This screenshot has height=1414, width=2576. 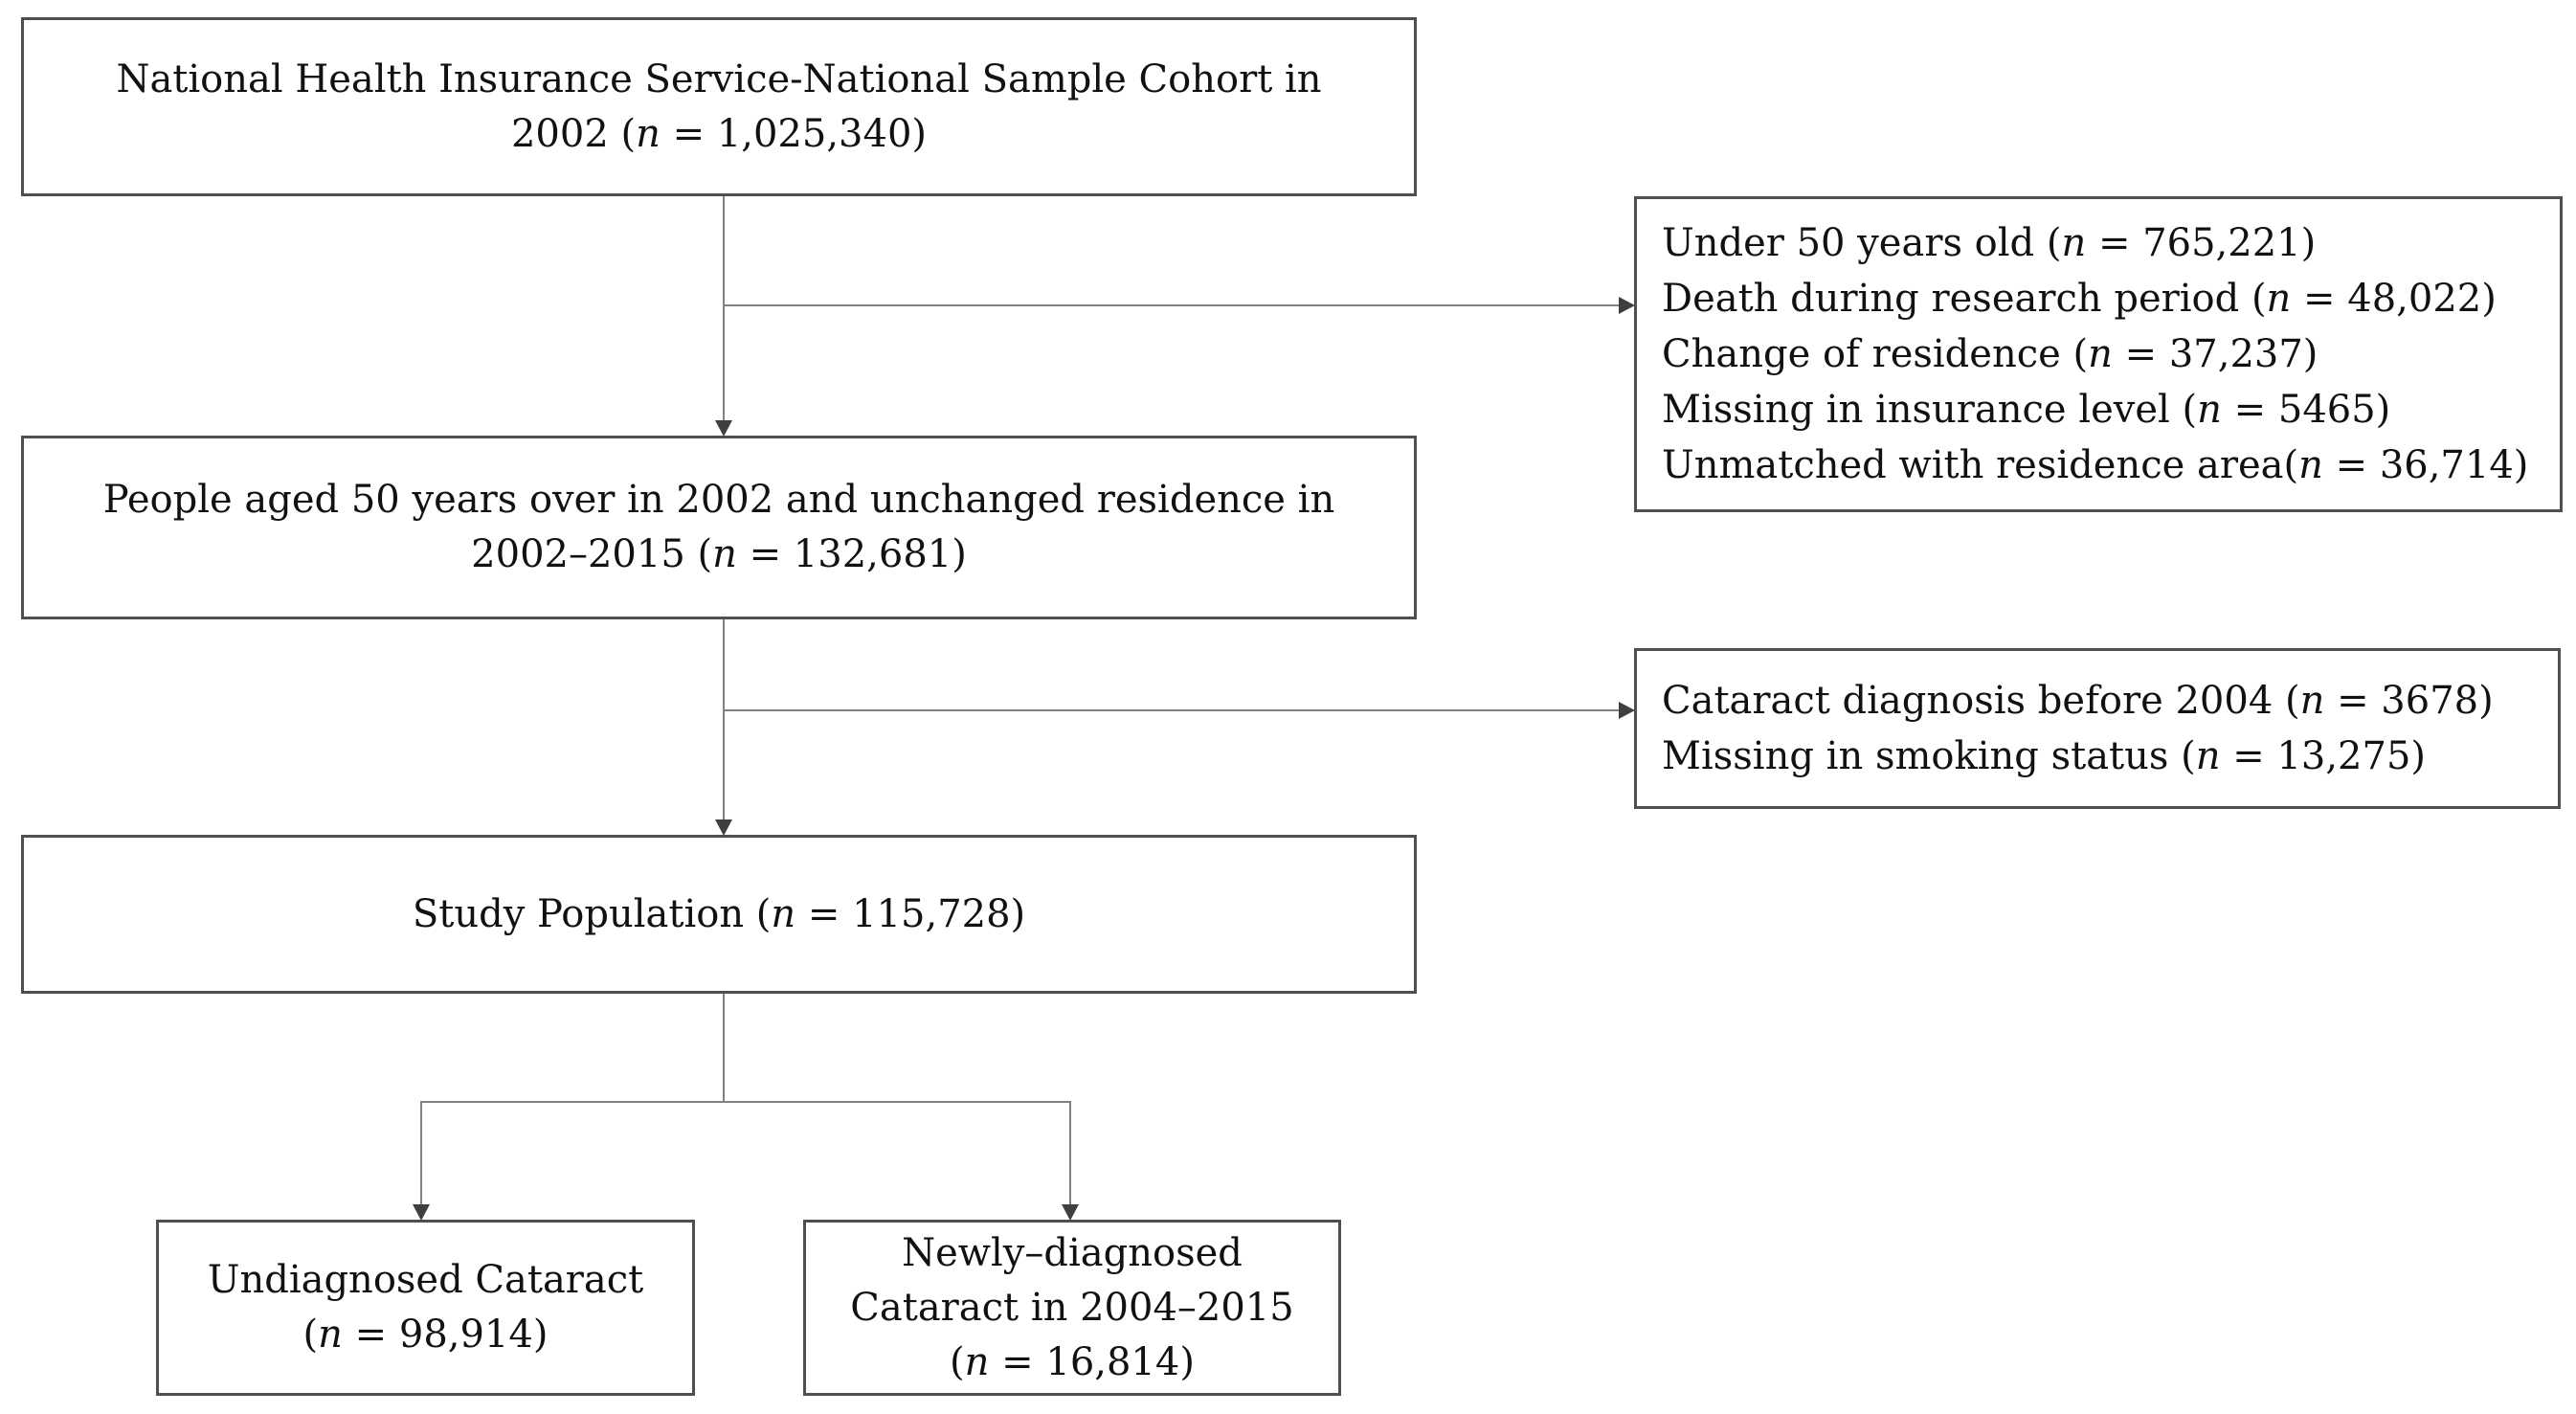 I want to click on connector-study-stem, so click(x=724, y=1048).